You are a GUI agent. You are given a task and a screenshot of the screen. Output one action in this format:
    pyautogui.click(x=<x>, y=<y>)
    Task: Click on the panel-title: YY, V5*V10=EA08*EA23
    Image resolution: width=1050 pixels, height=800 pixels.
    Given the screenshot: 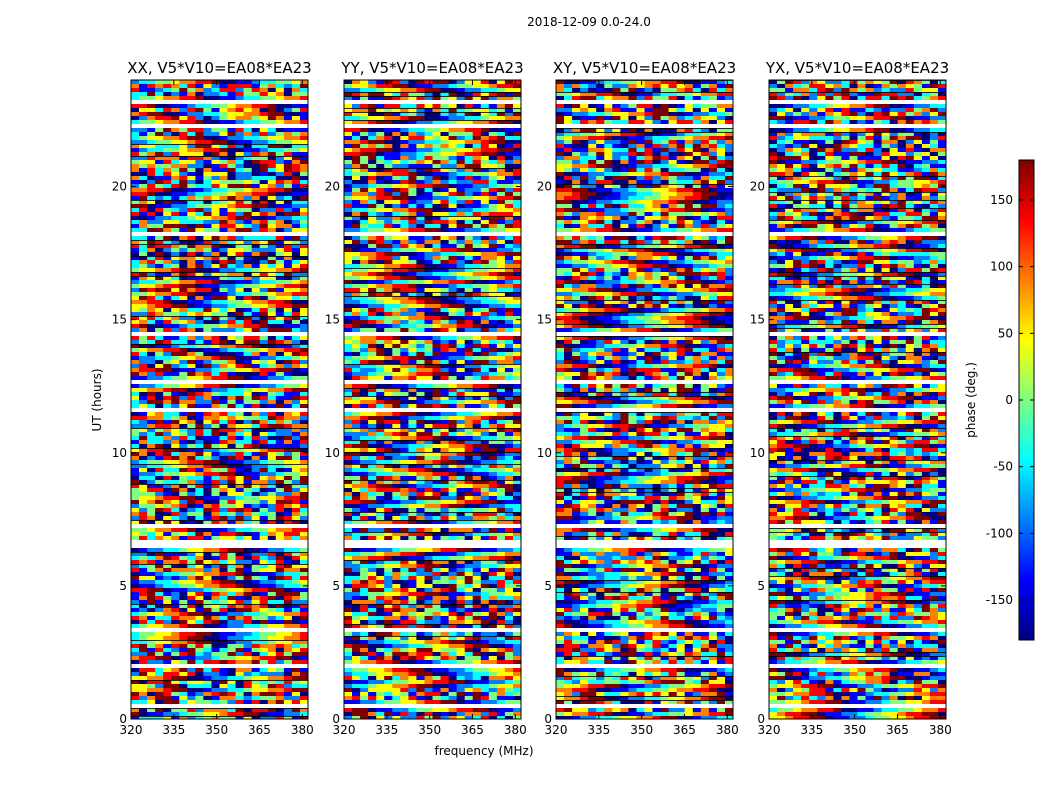 What is the action you would take?
    pyautogui.click(x=431, y=68)
    